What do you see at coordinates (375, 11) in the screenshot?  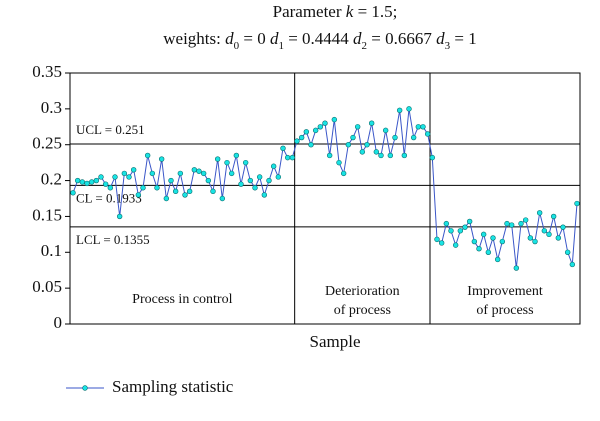 I see `title-part: = 1.5;` at bounding box center [375, 11].